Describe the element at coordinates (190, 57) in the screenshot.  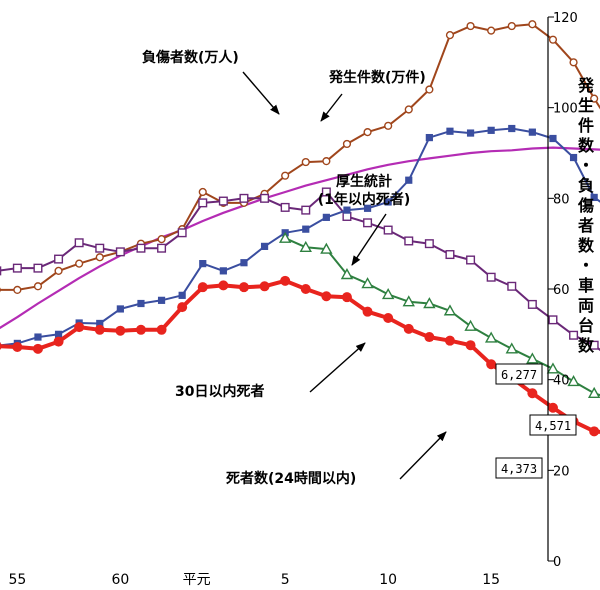
I see `annotation-injured: 負傷者数(万人)` at that location.